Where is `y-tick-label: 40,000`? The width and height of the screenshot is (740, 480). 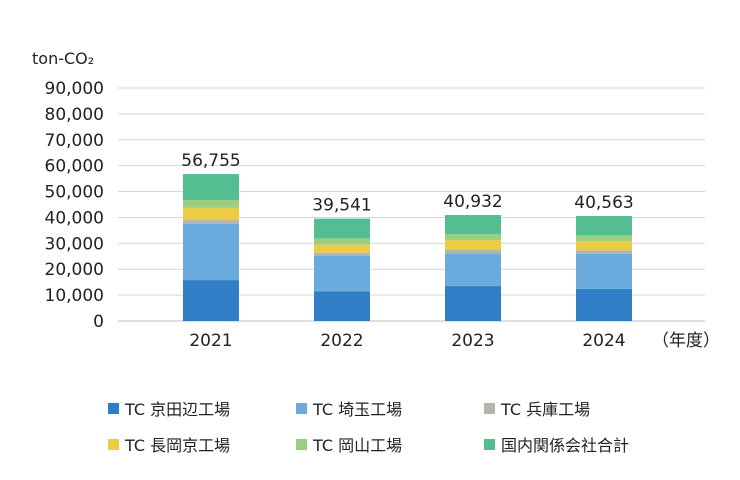
y-tick-label: 40,000 is located at coordinates (74, 218).